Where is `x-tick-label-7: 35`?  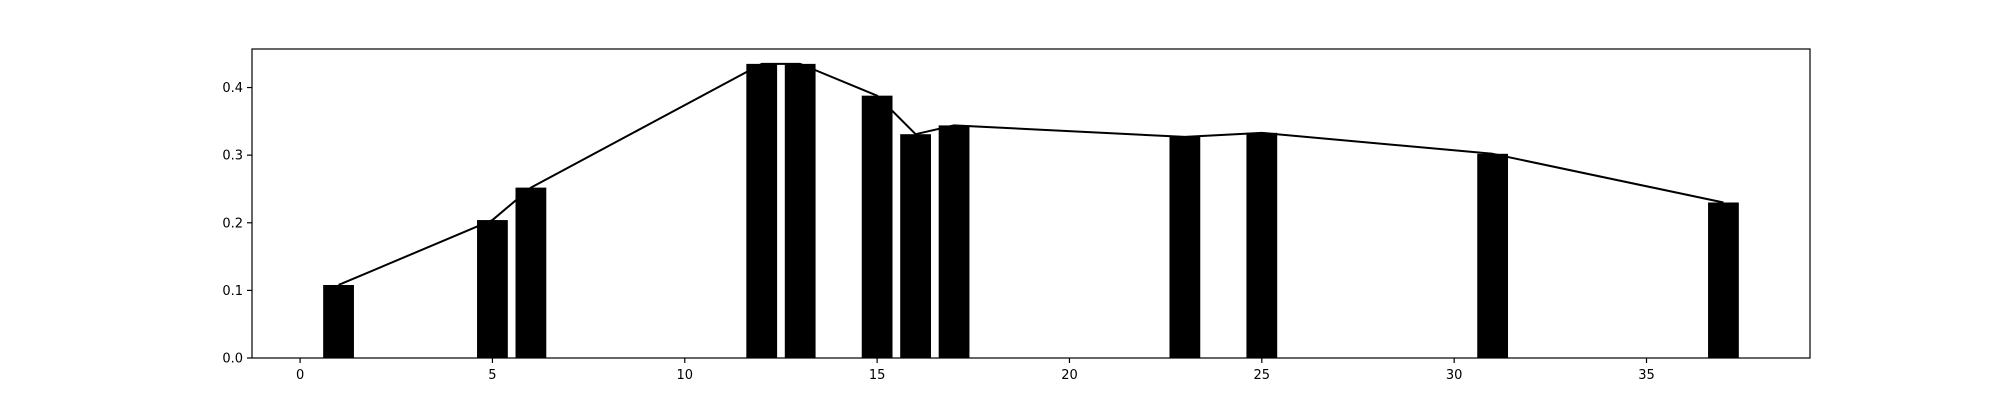 x-tick-label-7: 35 is located at coordinates (1646, 375).